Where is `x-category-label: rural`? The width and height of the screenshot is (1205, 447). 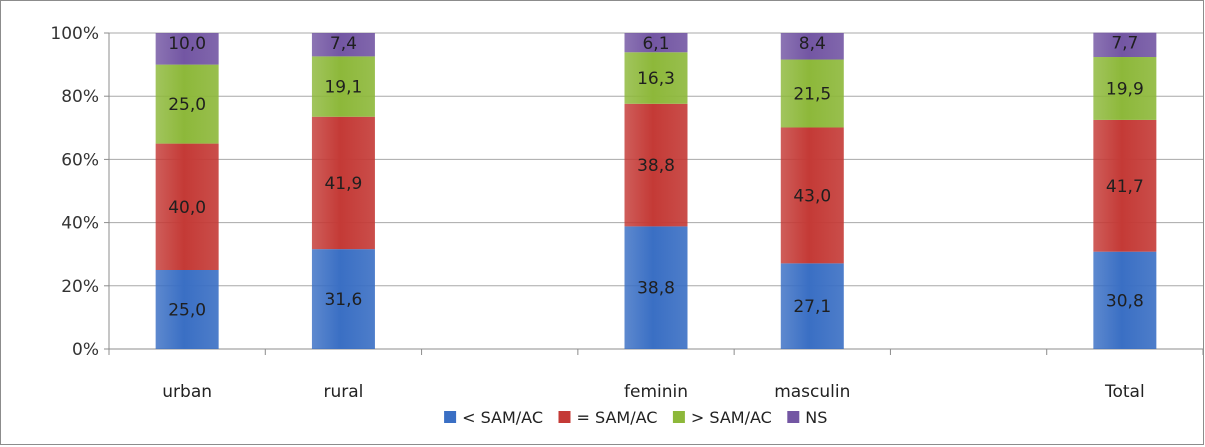
x-category-label: rural is located at coordinates (343, 392).